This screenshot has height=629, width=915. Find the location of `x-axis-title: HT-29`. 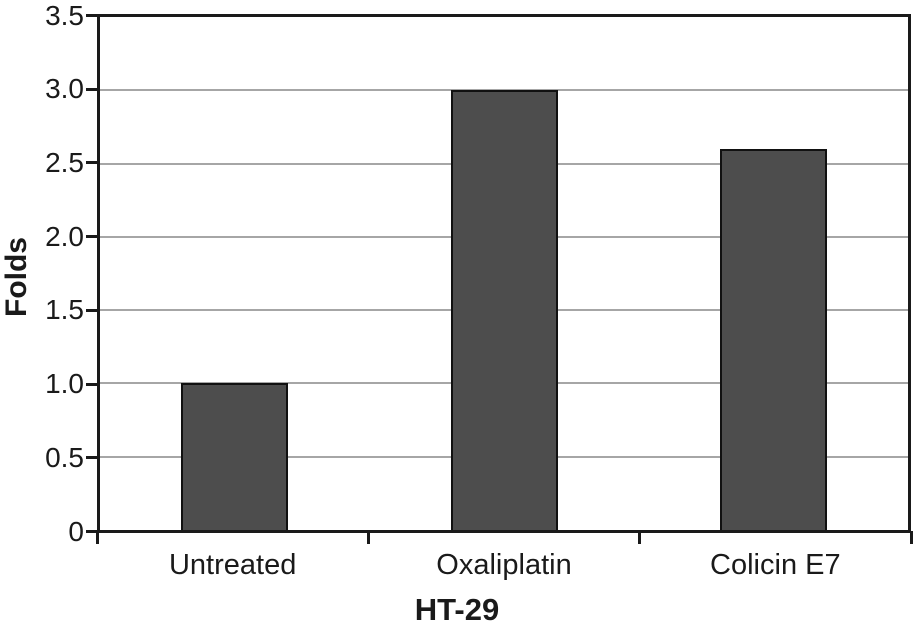

x-axis-title: HT-29 is located at coordinates (457, 609).